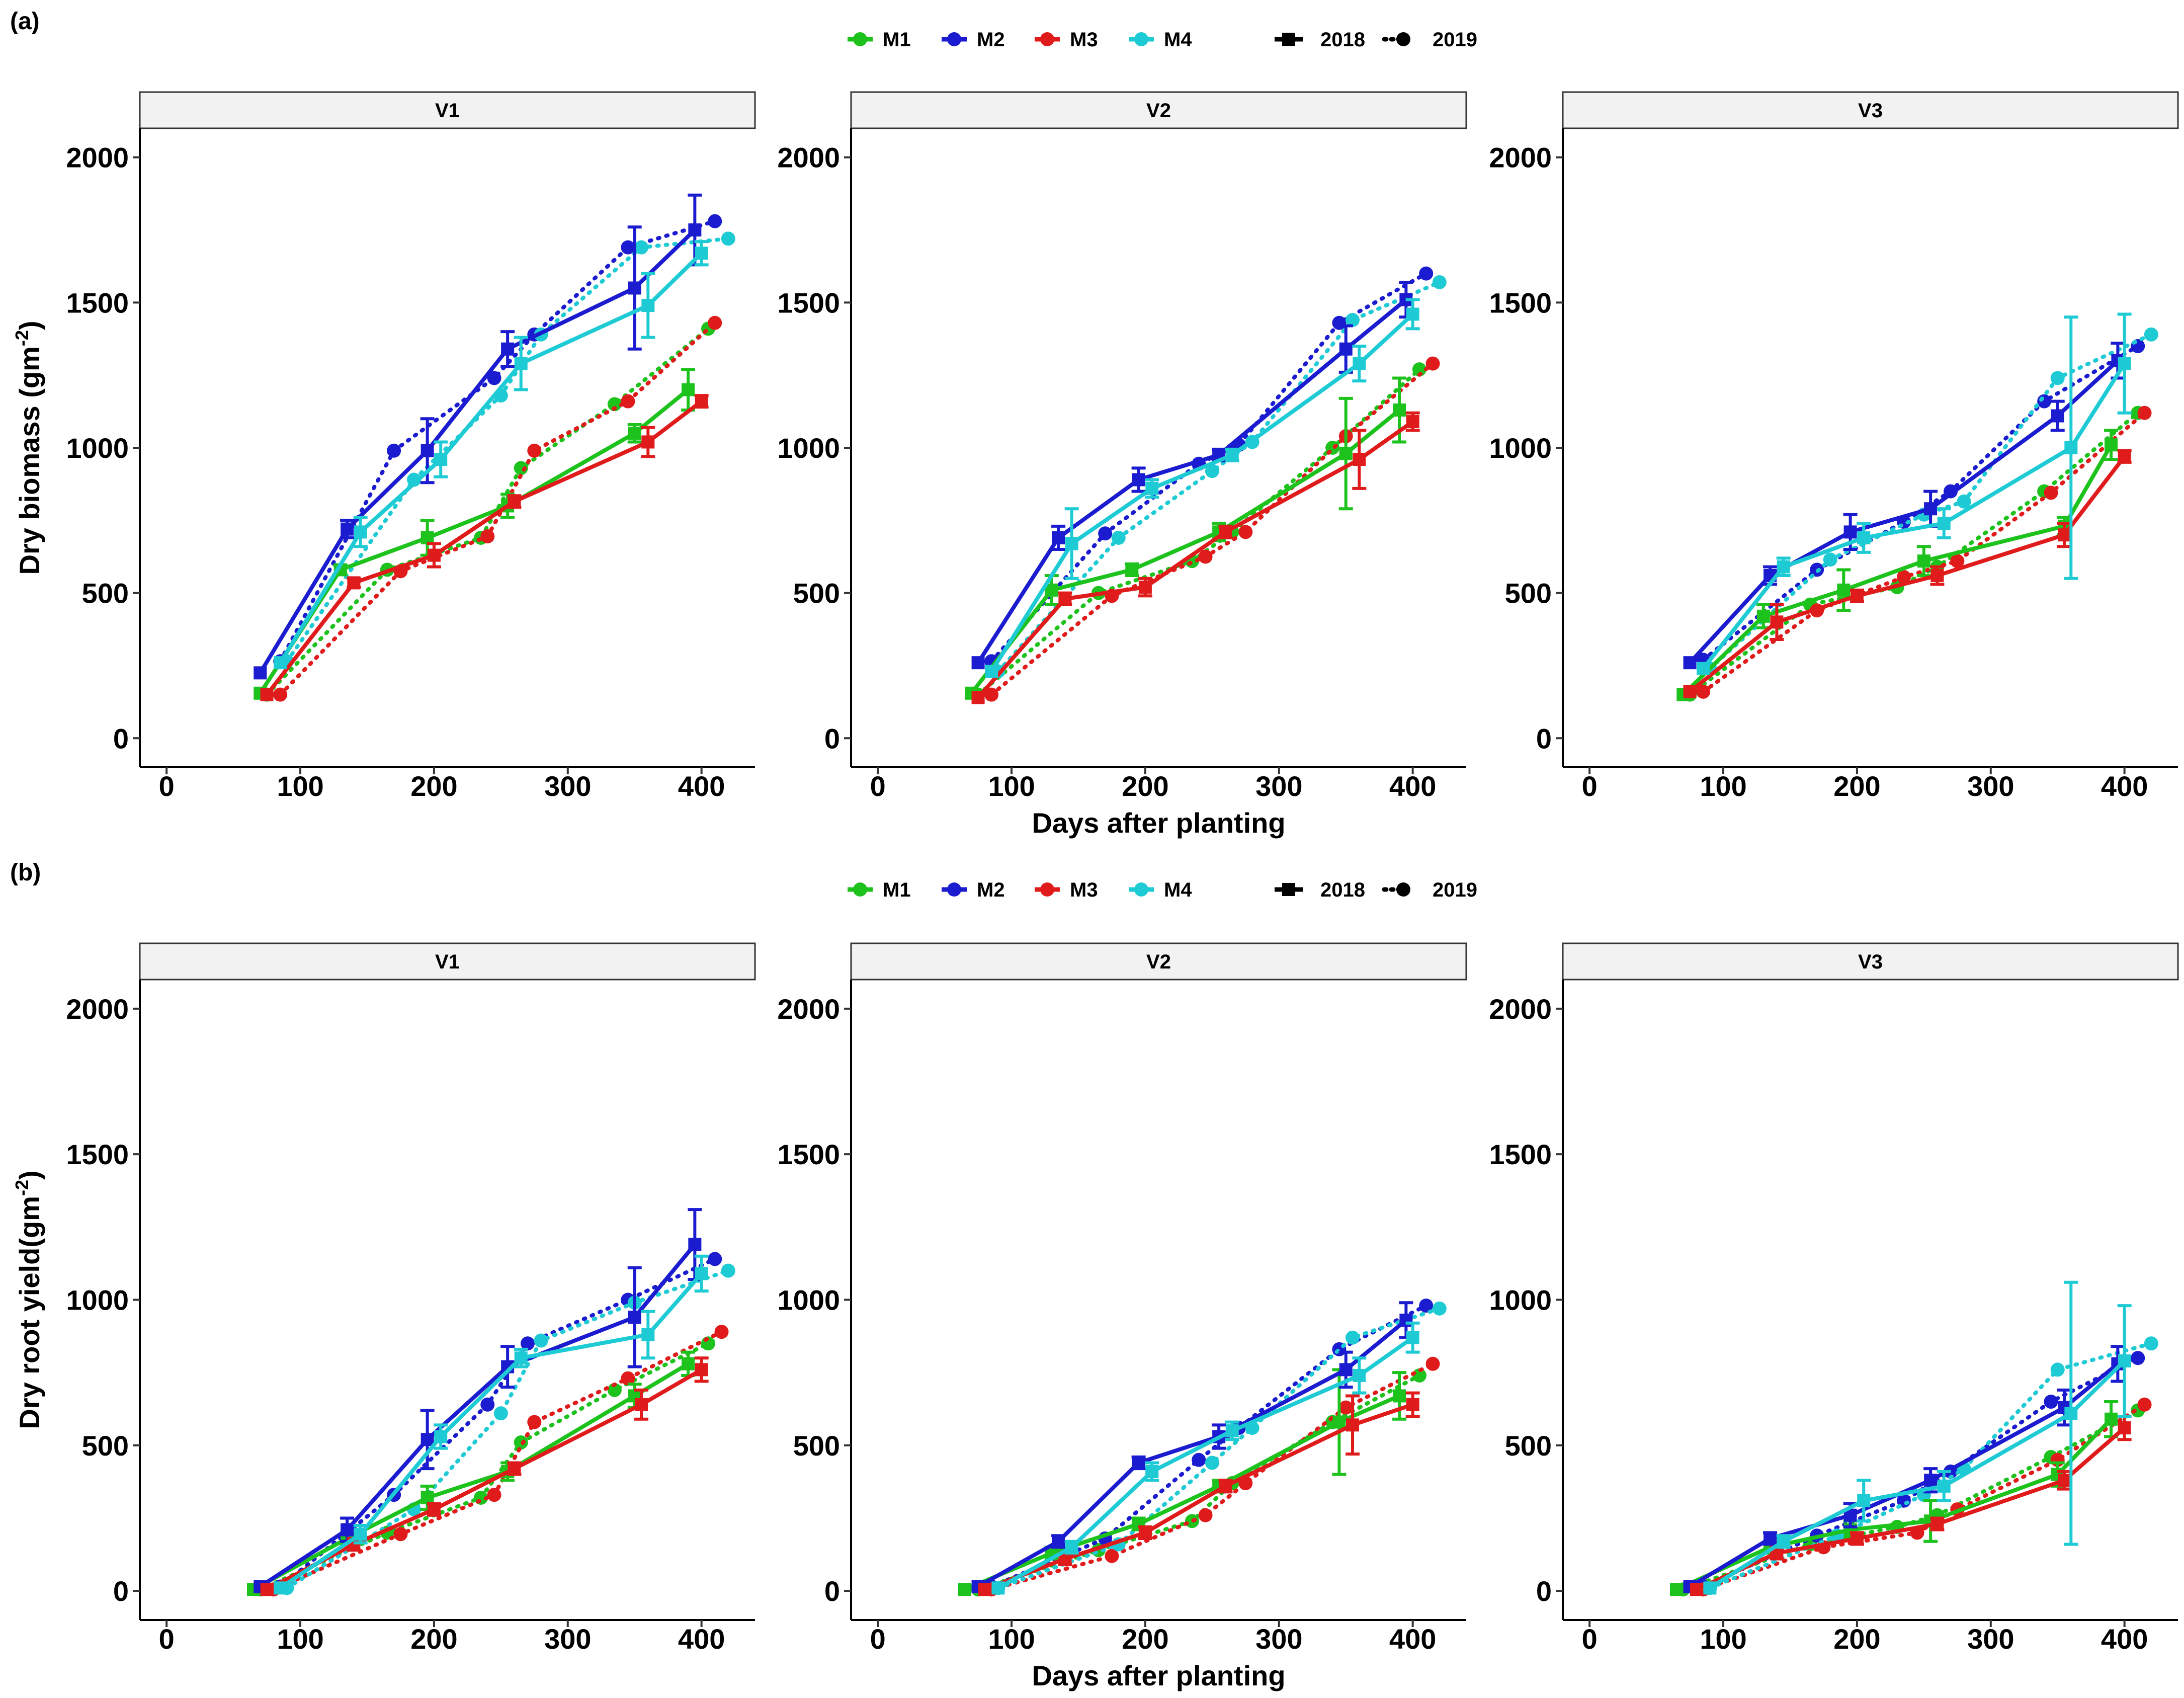 This screenshot has width=2184, height=1698. What do you see at coordinates (1544, 738) in the screenshot?
I see `y-tick-label: 0` at bounding box center [1544, 738].